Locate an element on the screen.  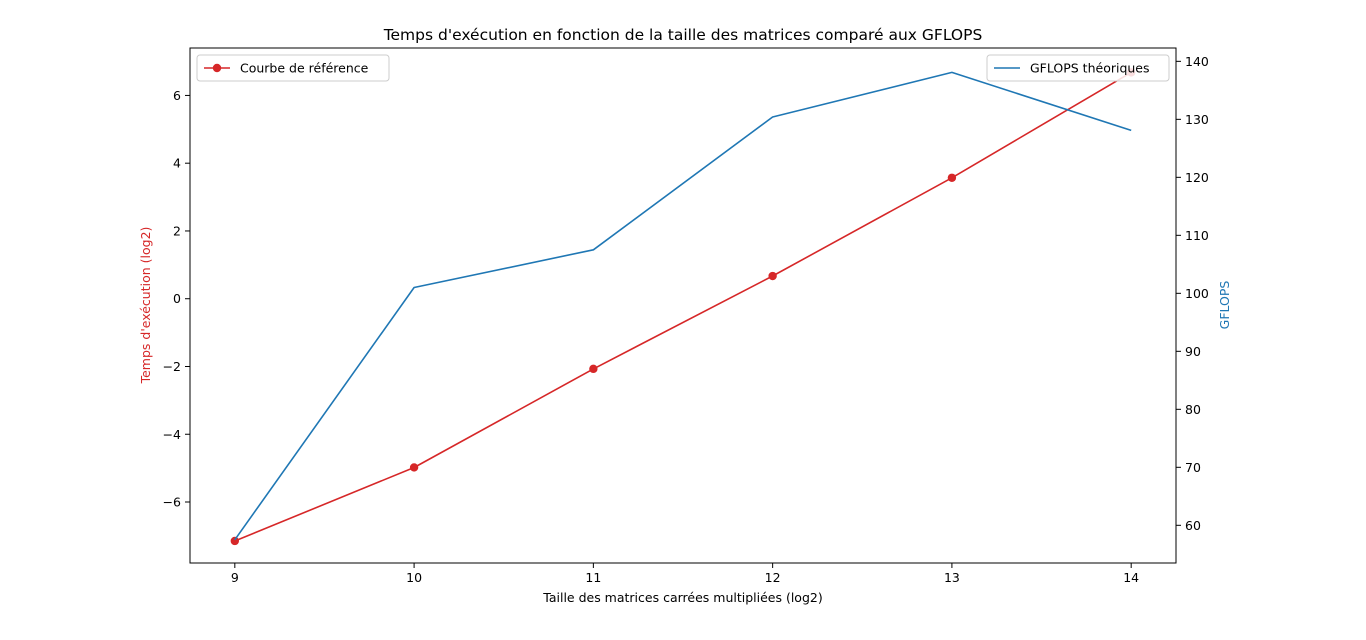
left-y-tick-label: −2 is located at coordinates (172, 366).